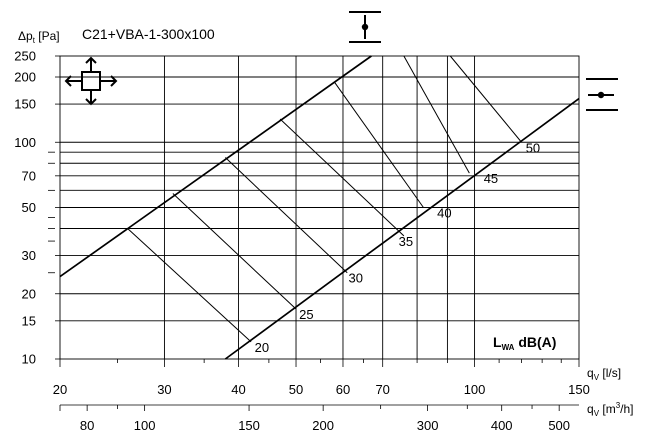 The image size is (645, 437). Describe the element at coordinates (579, 389) in the screenshot. I see `x-tick-label-ls: 150` at that location.